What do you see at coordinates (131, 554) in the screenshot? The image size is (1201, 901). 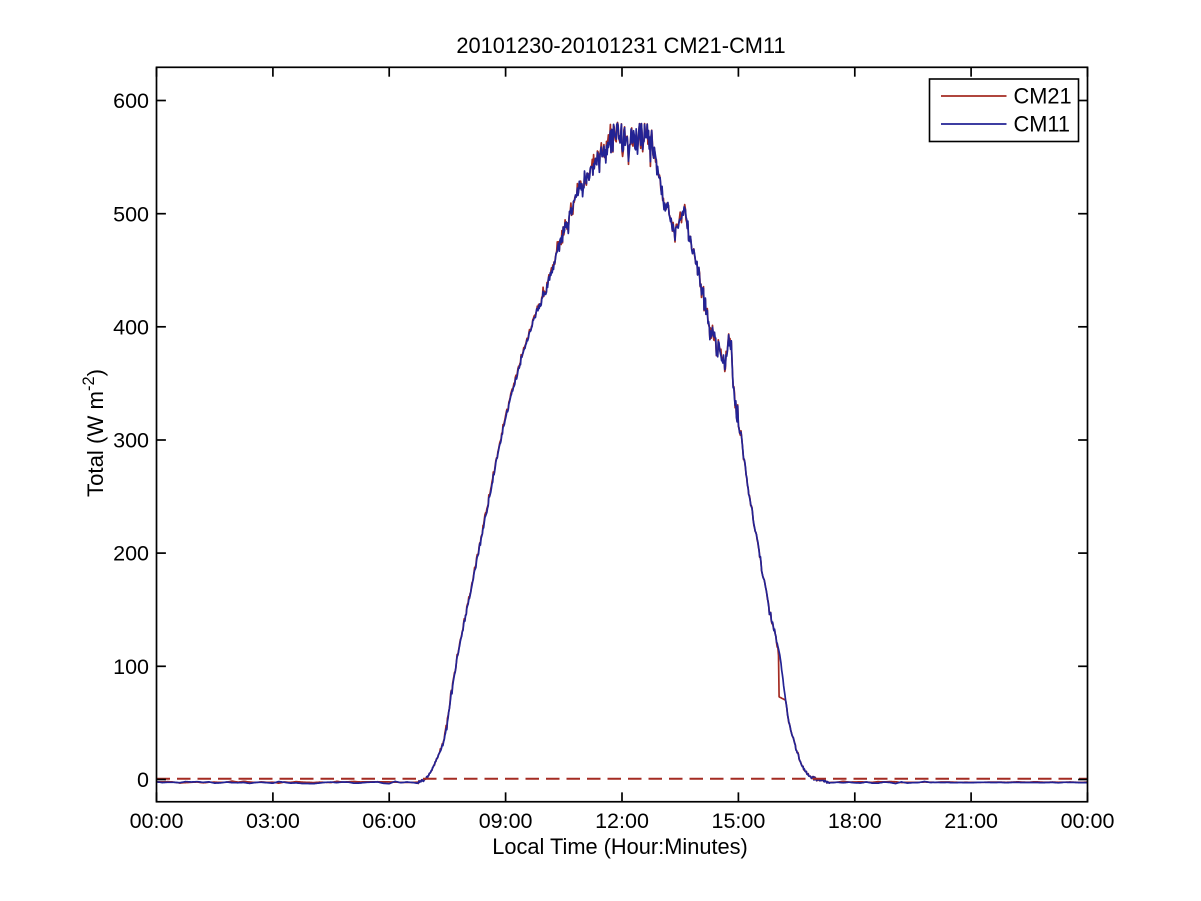 I see `svg-text: 200` at bounding box center [131, 554].